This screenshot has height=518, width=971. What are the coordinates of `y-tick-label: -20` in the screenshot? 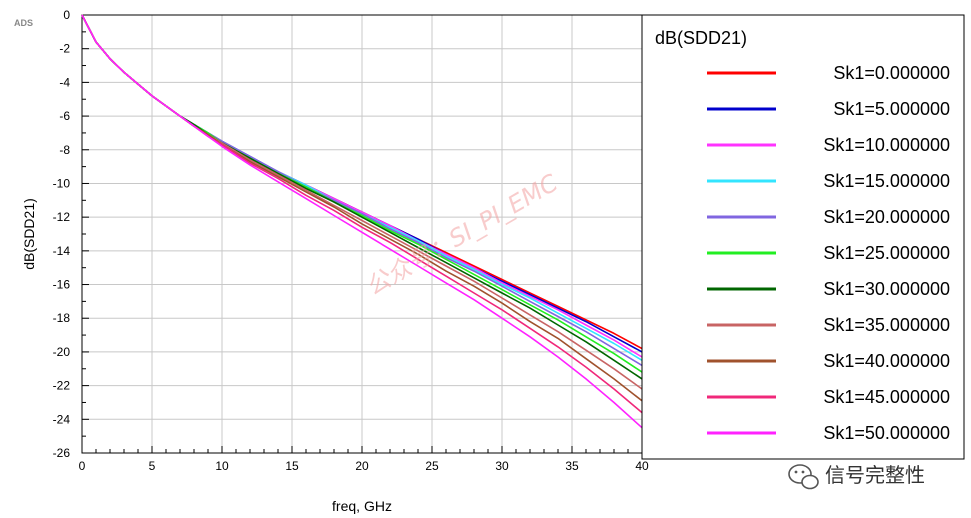 It's located at (62, 352).